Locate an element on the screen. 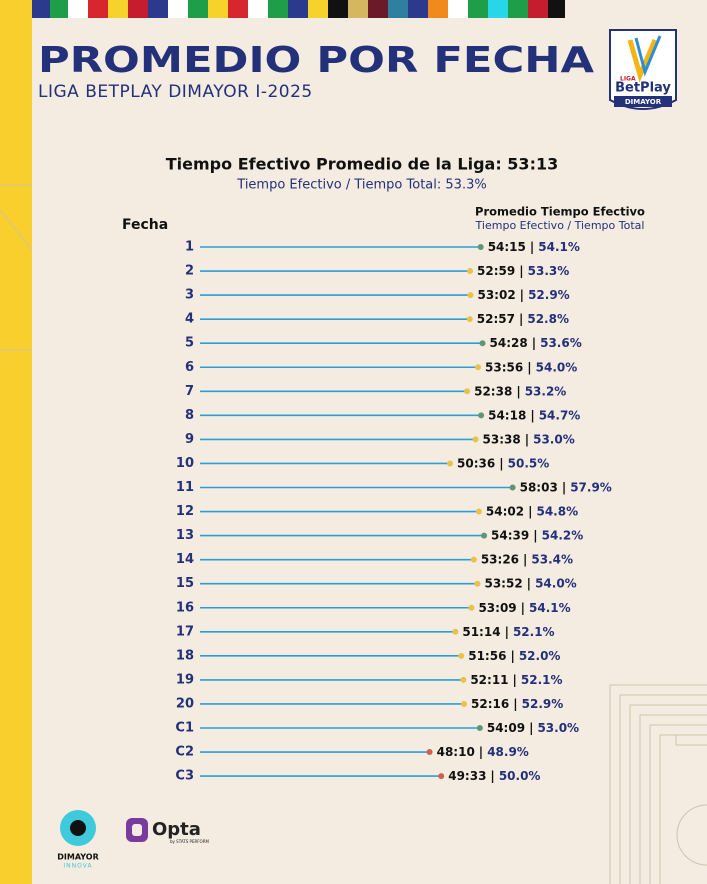 The image size is (707, 884). time-label: 54:15 is located at coordinates (507, 247).